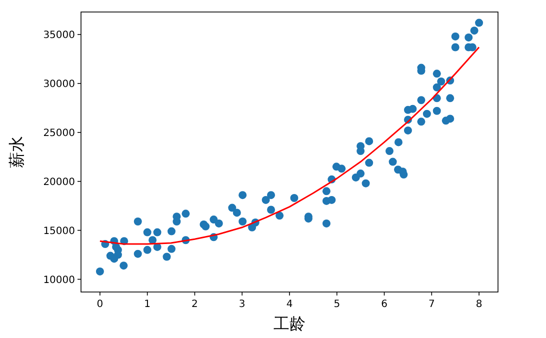 The width and height of the screenshot is (546, 338). What do you see at coordinates (100, 304) in the screenshot?
I see `x-tick-label: 0` at bounding box center [100, 304].